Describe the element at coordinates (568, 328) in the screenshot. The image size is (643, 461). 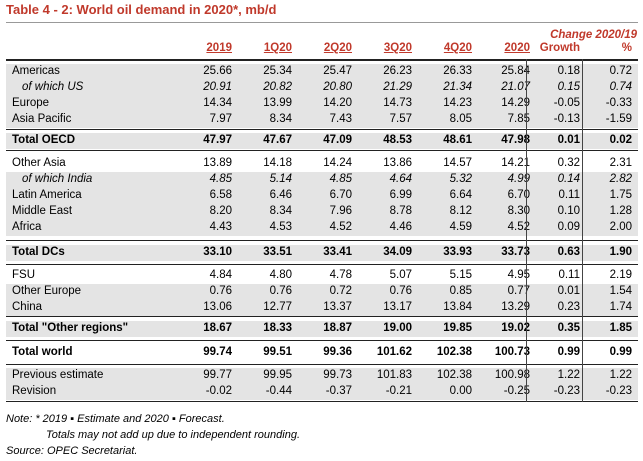
I see `cell-growth: 0.35` at that location.